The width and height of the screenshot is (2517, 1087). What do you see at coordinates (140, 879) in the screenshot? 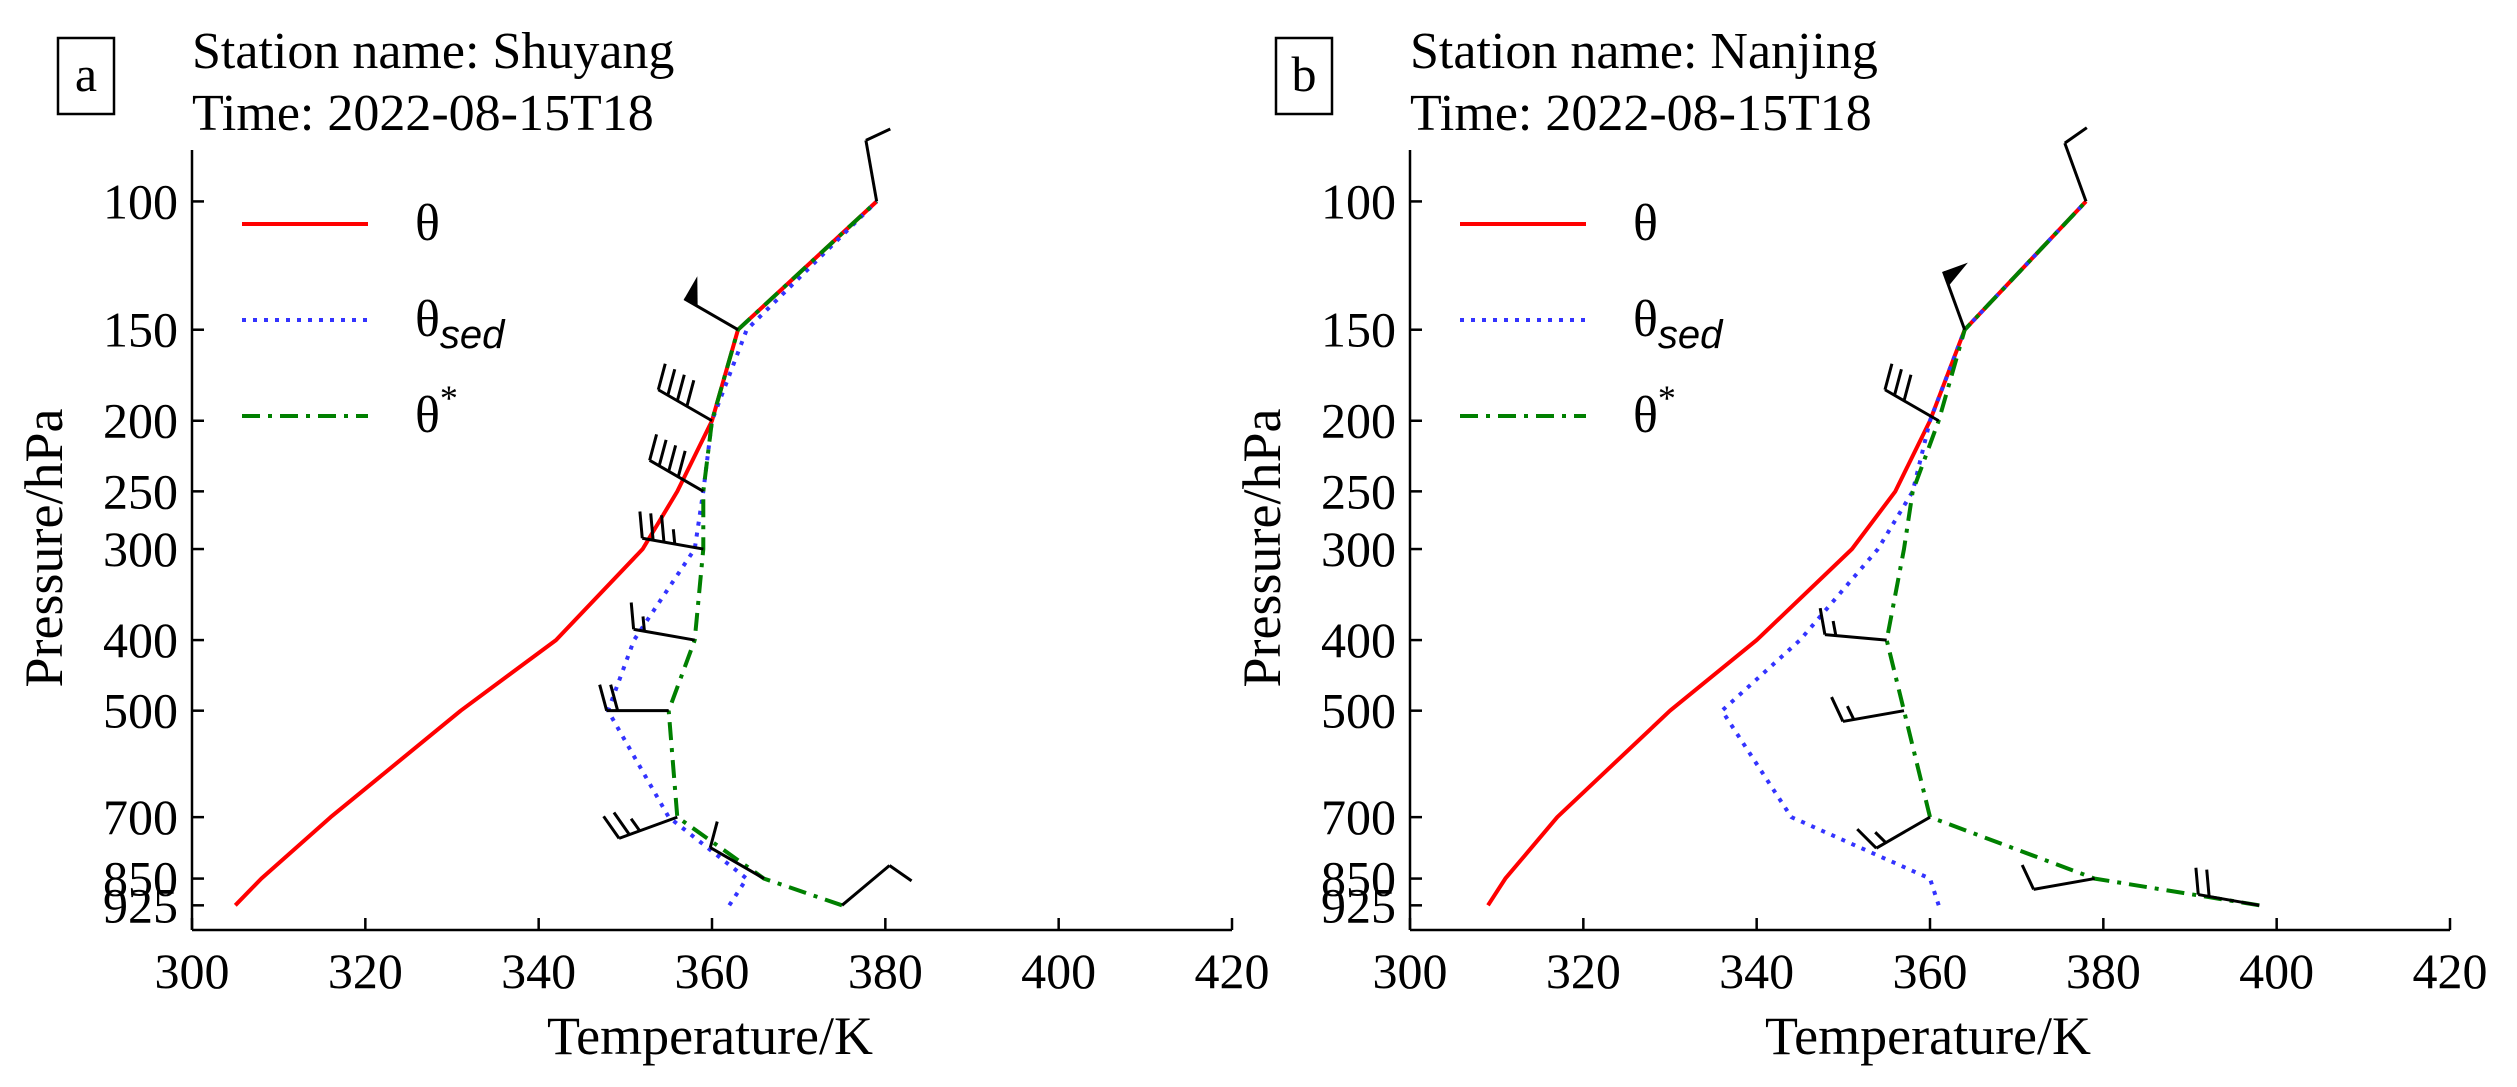
I see `panel-a-y-tick-label: 850` at bounding box center [140, 879].